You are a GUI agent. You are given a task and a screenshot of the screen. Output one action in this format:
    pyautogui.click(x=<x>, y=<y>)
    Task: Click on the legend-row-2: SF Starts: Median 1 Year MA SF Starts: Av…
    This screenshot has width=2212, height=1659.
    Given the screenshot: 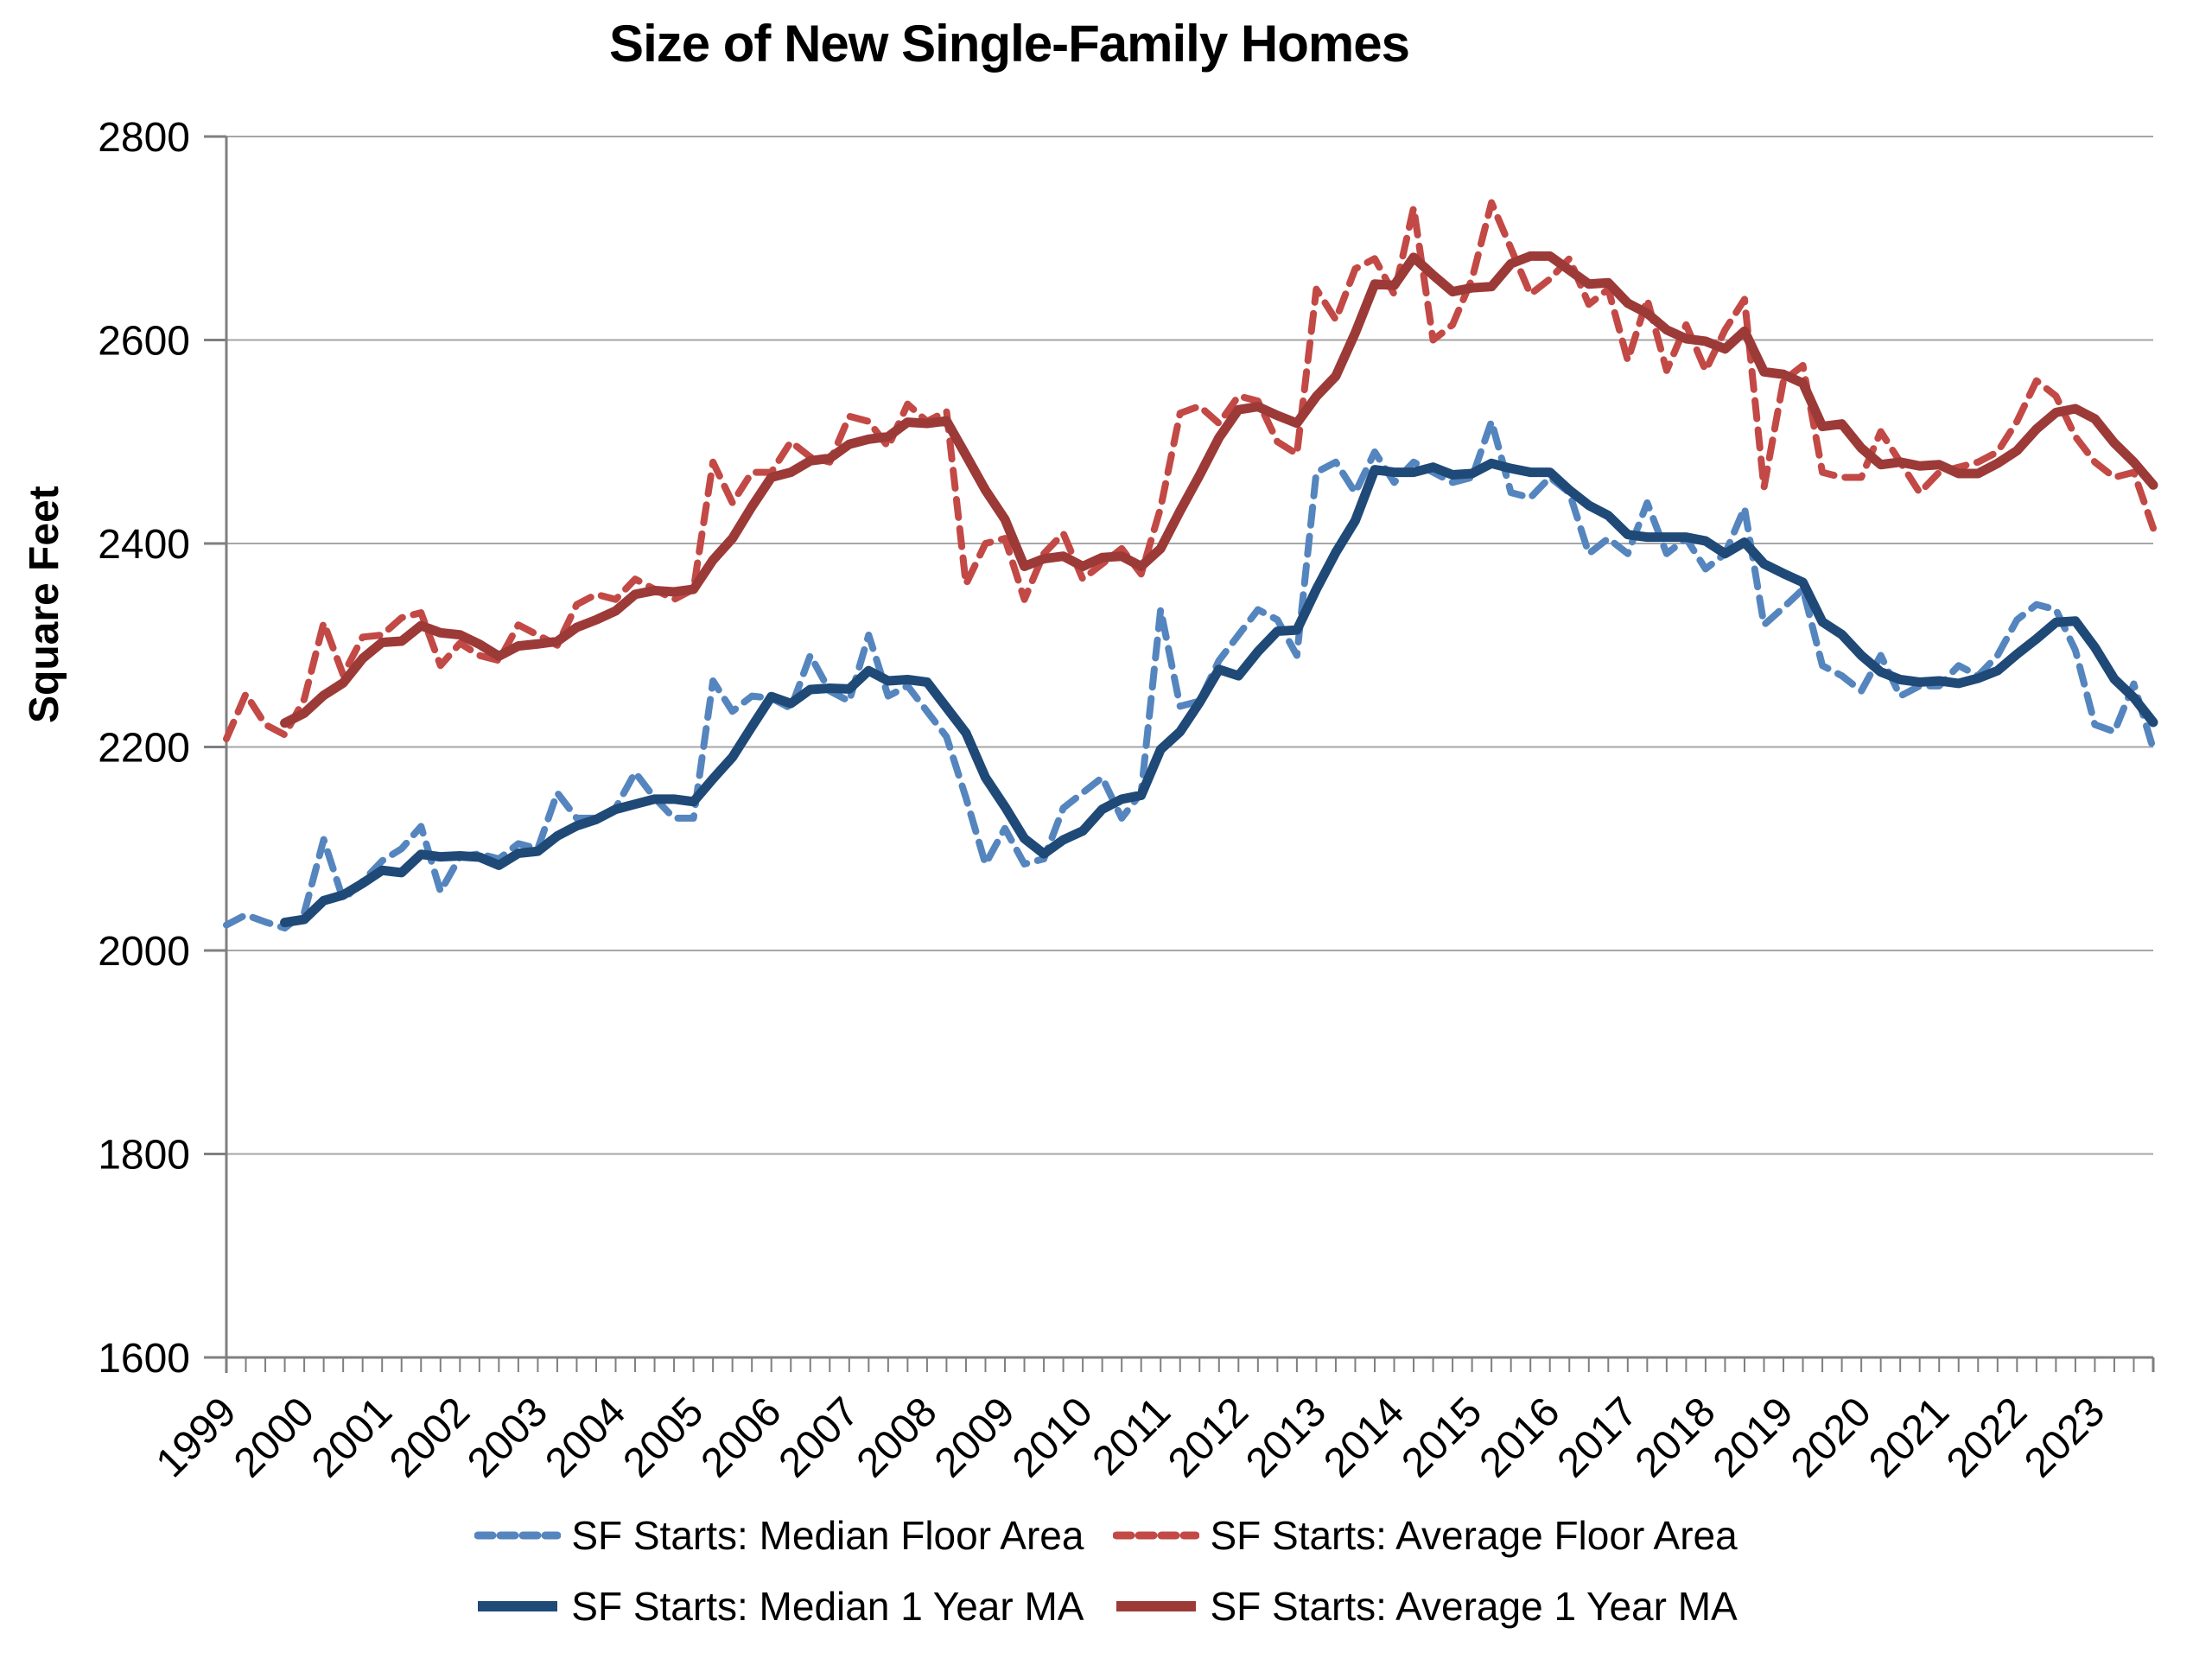 What is the action you would take?
    pyautogui.click(x=1106, y=1606)
    